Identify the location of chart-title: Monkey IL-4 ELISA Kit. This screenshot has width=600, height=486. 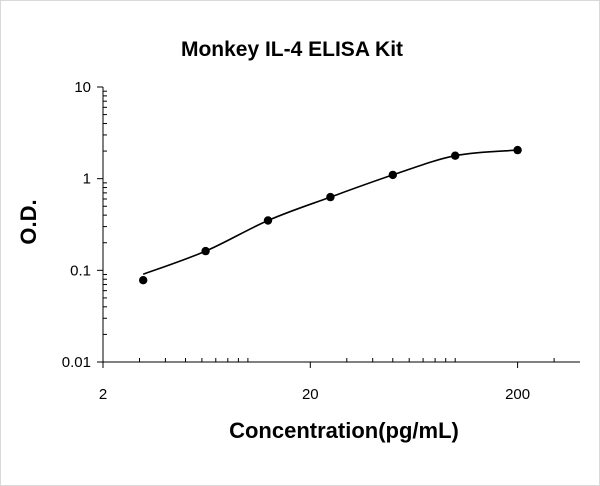
(292, 49).